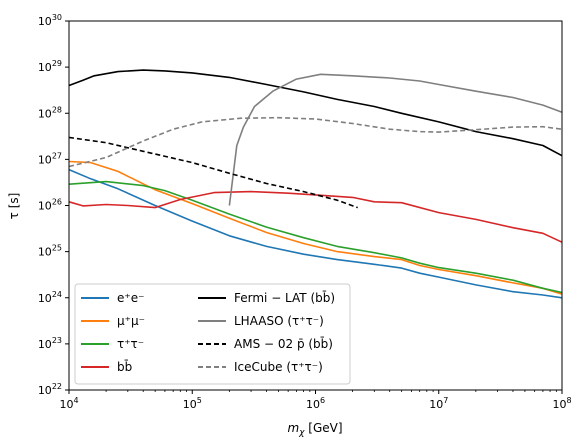 The image size is (585, 441). I want to click on legend-label-0: e⁺e⁻, so click(130, 298).